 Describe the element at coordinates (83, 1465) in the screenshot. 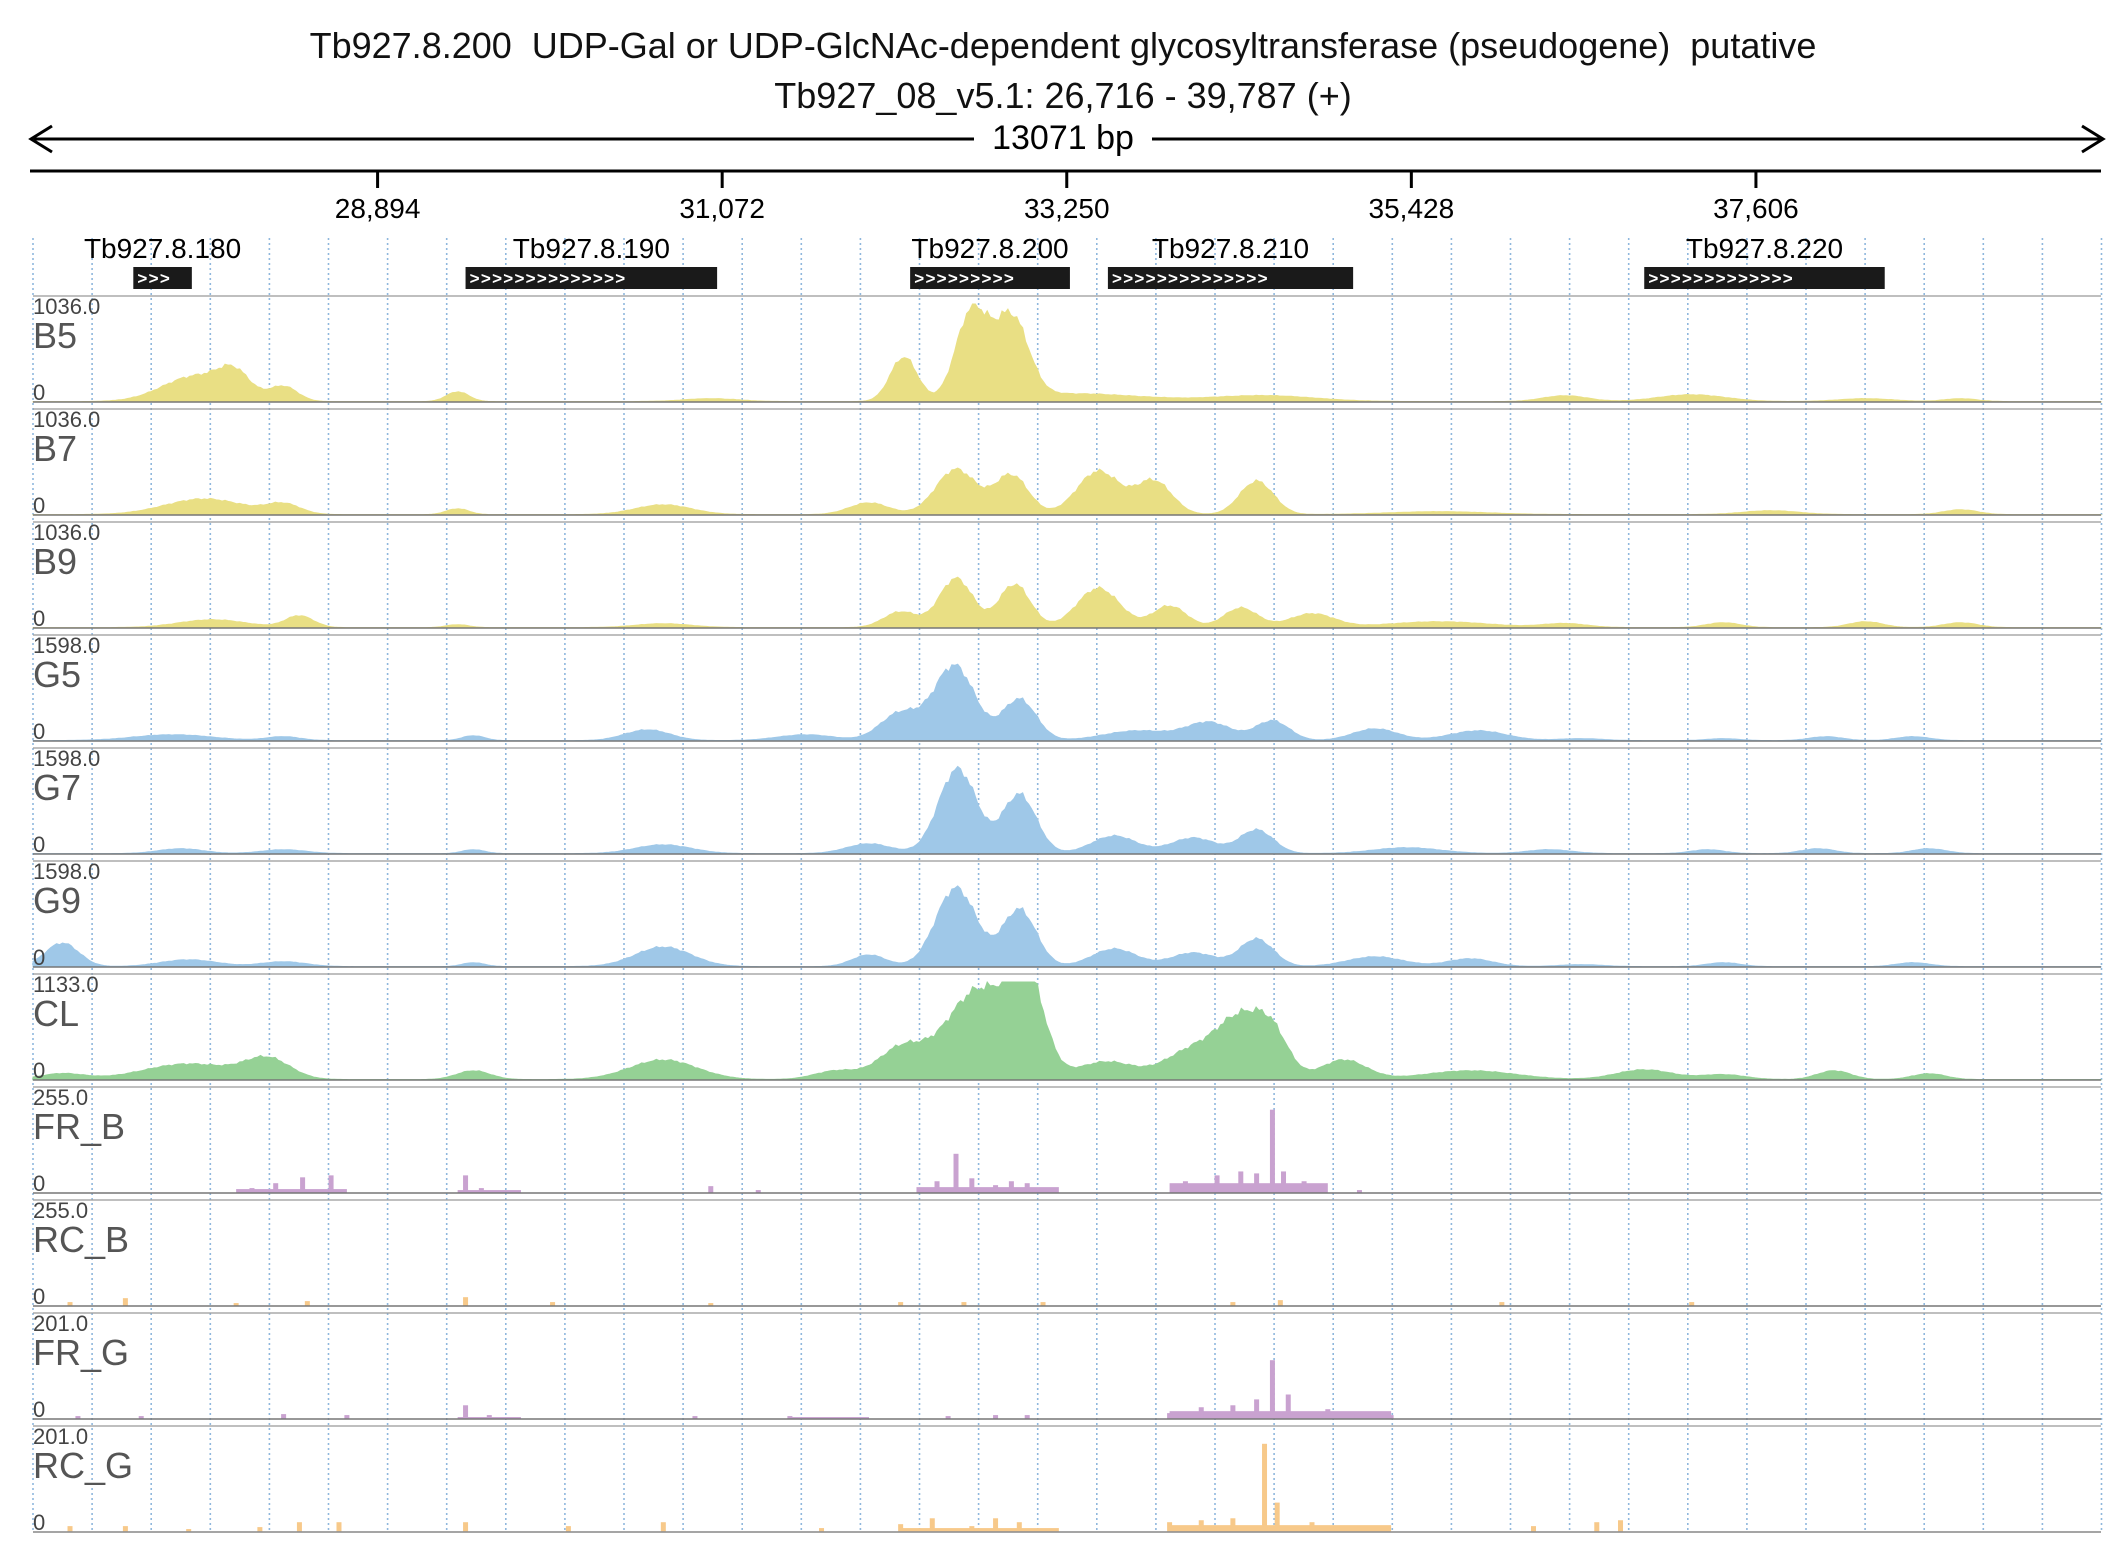

I see `track-name: RC_G` at that location.